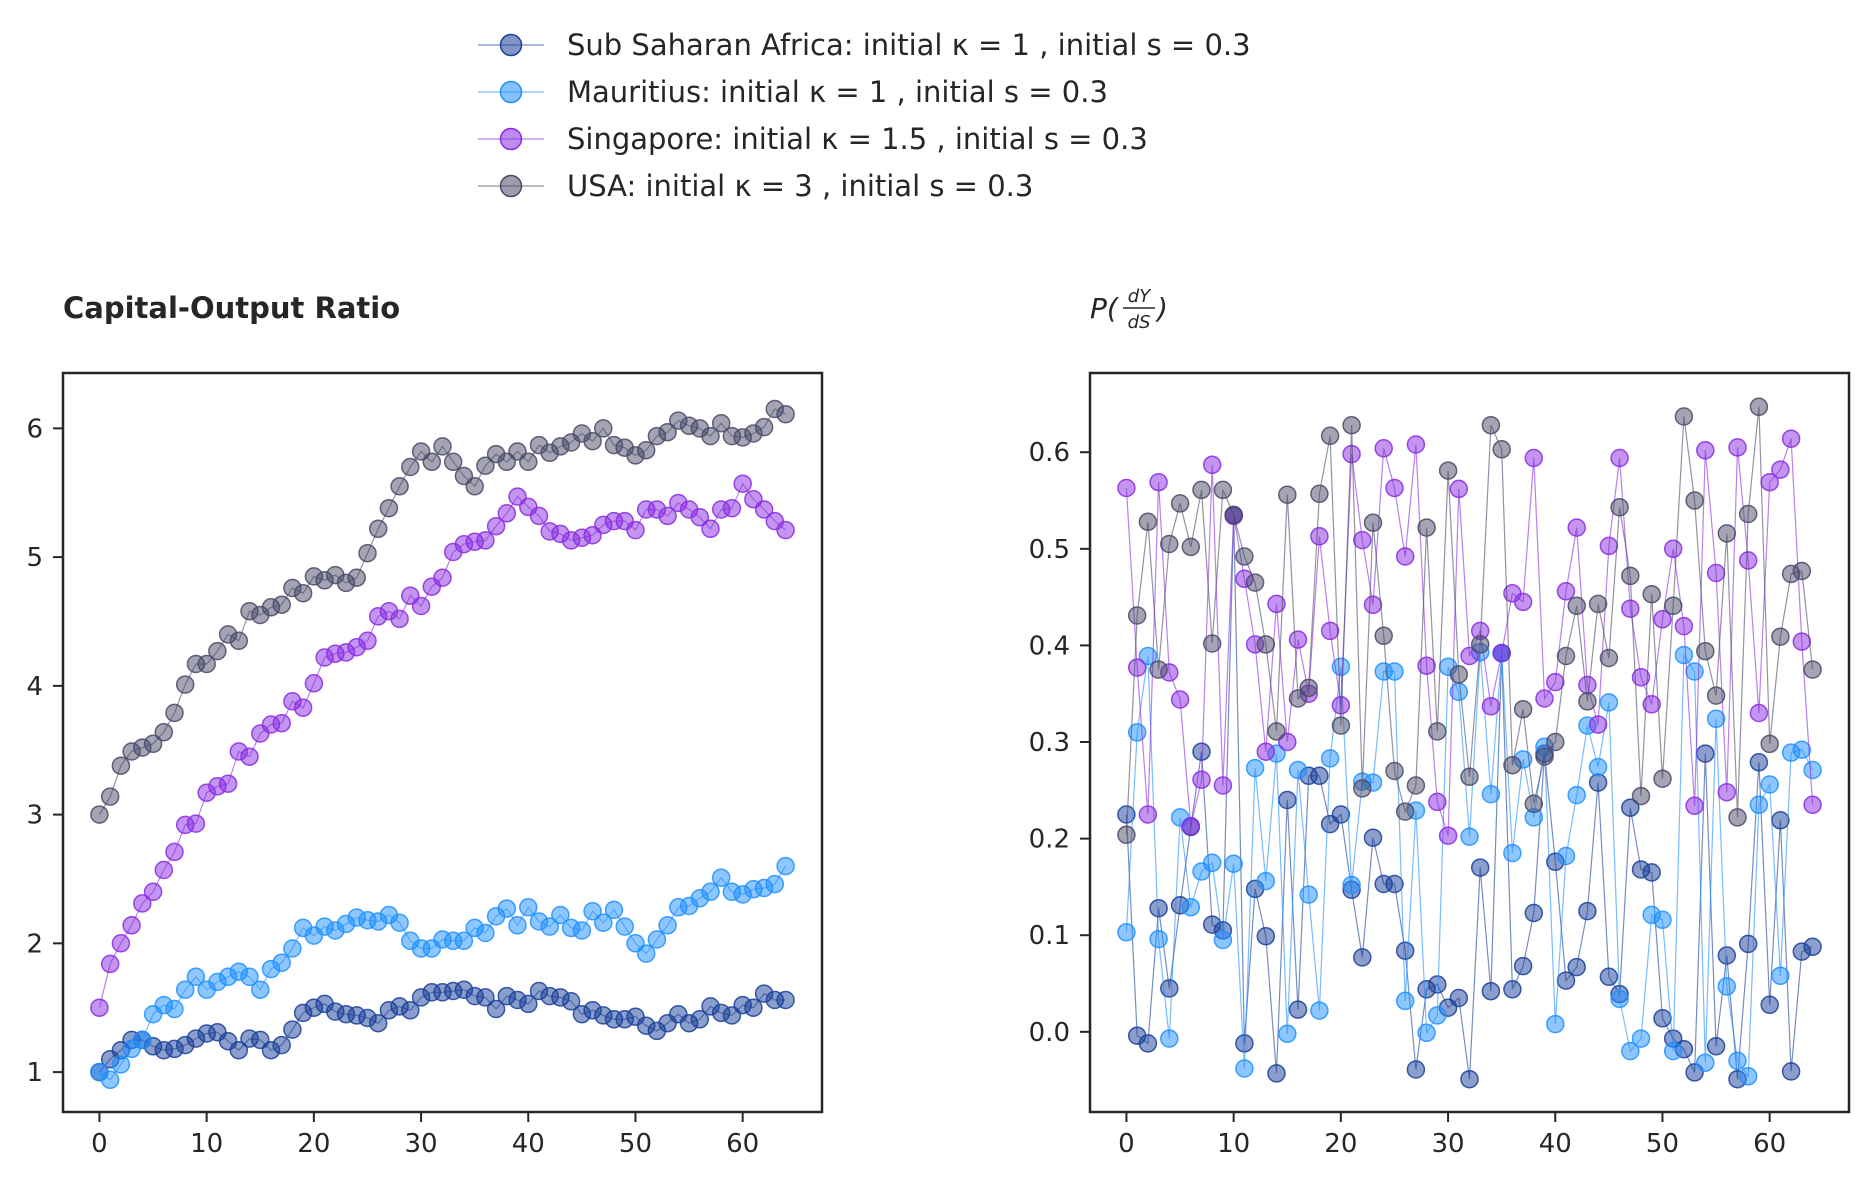  I want to click on marginal-product-y-tick-label: 0.1, so click(1049, 936).